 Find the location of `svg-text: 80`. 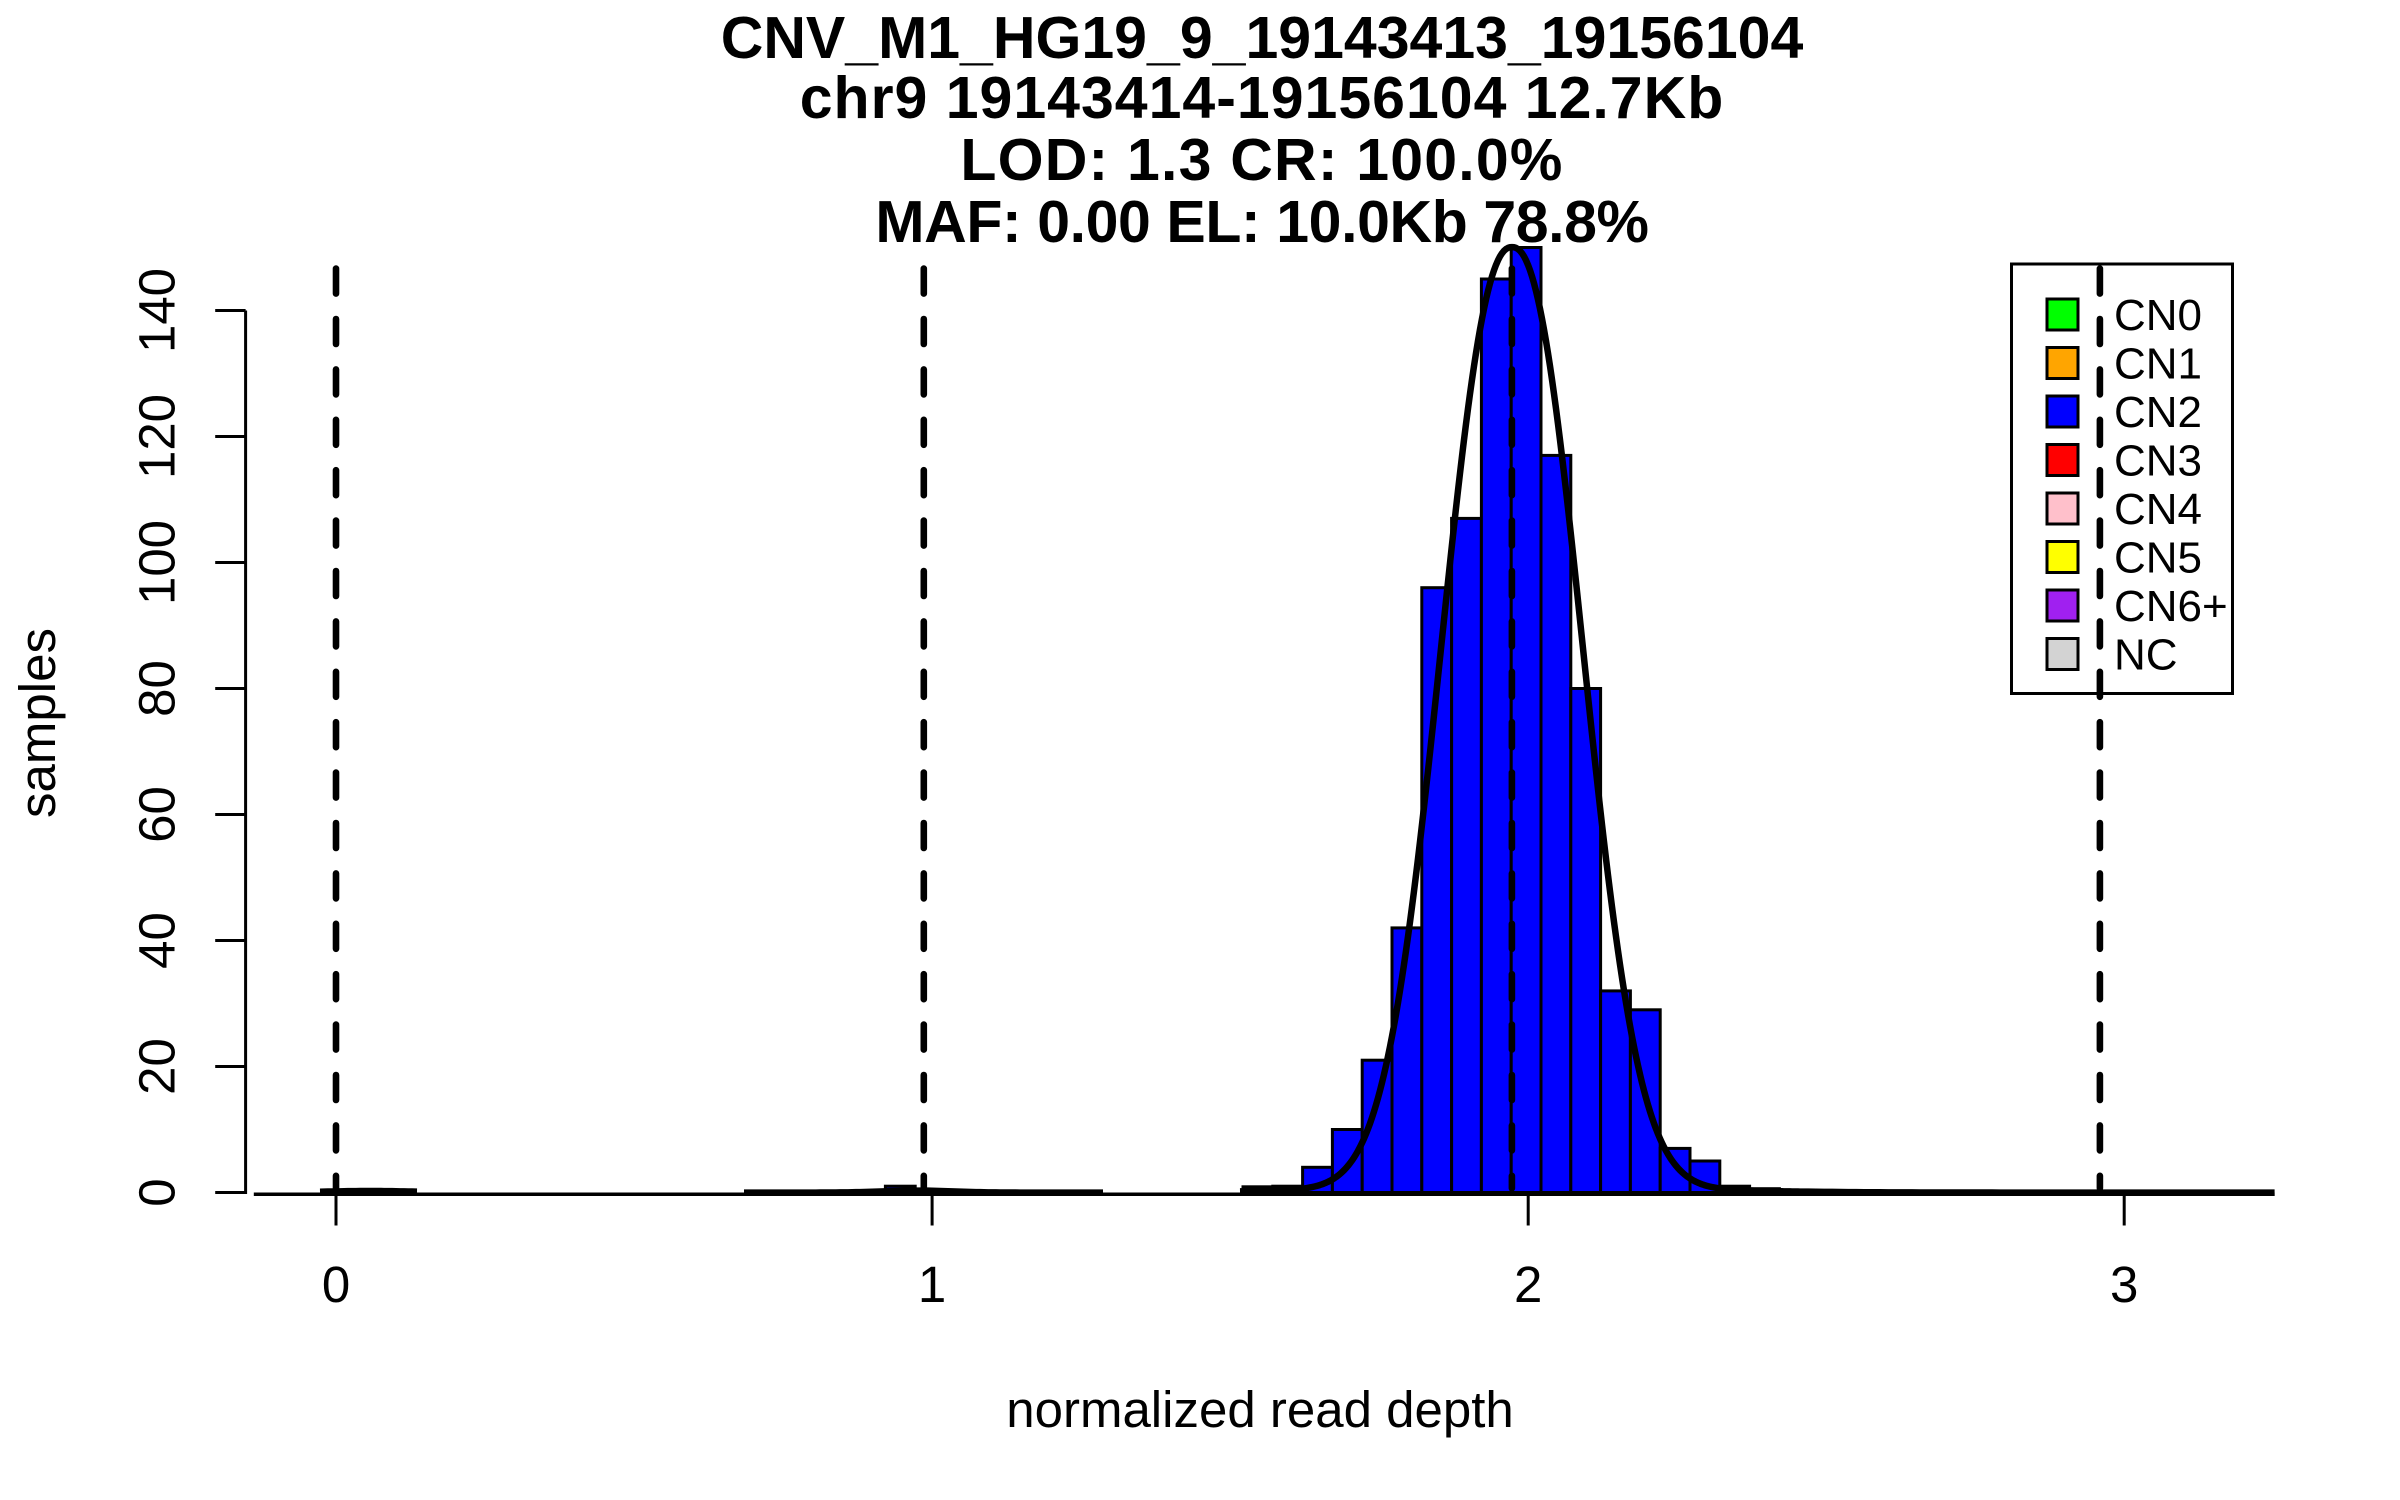

svg-text: 80 is located at coordinates (157, 688).